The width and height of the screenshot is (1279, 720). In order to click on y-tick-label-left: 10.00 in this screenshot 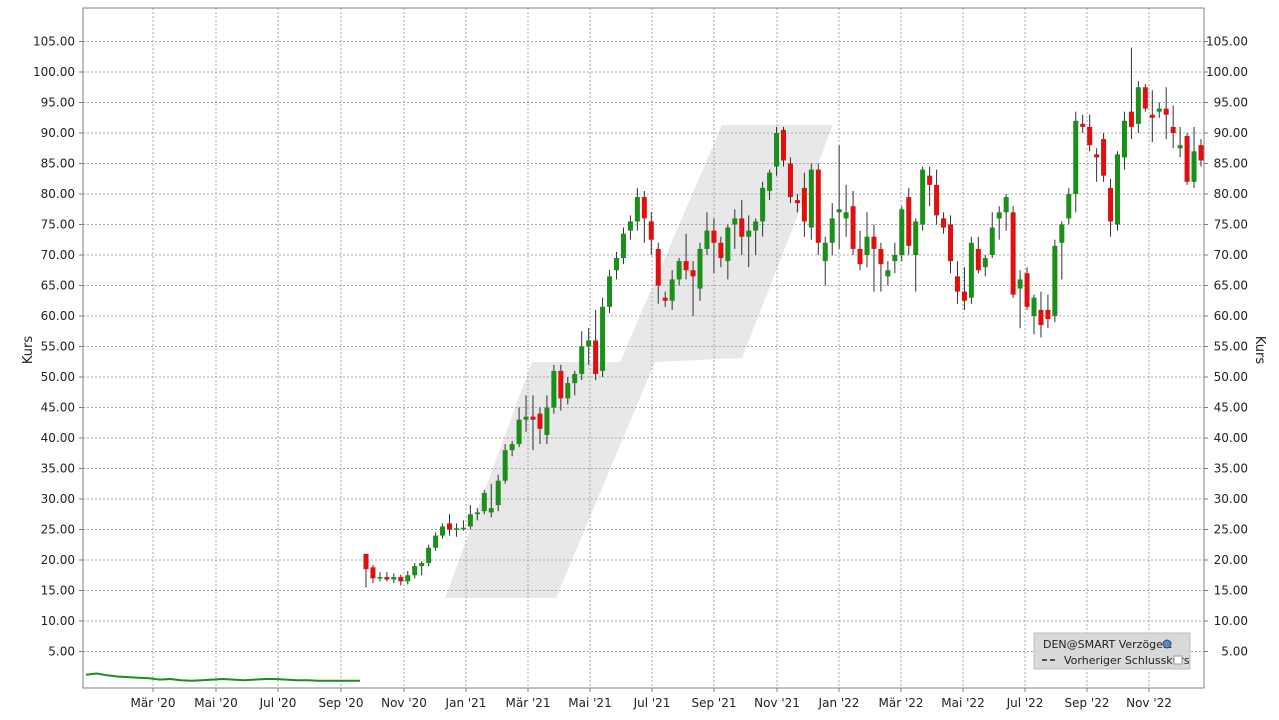, I will do `click(58, 621)`.